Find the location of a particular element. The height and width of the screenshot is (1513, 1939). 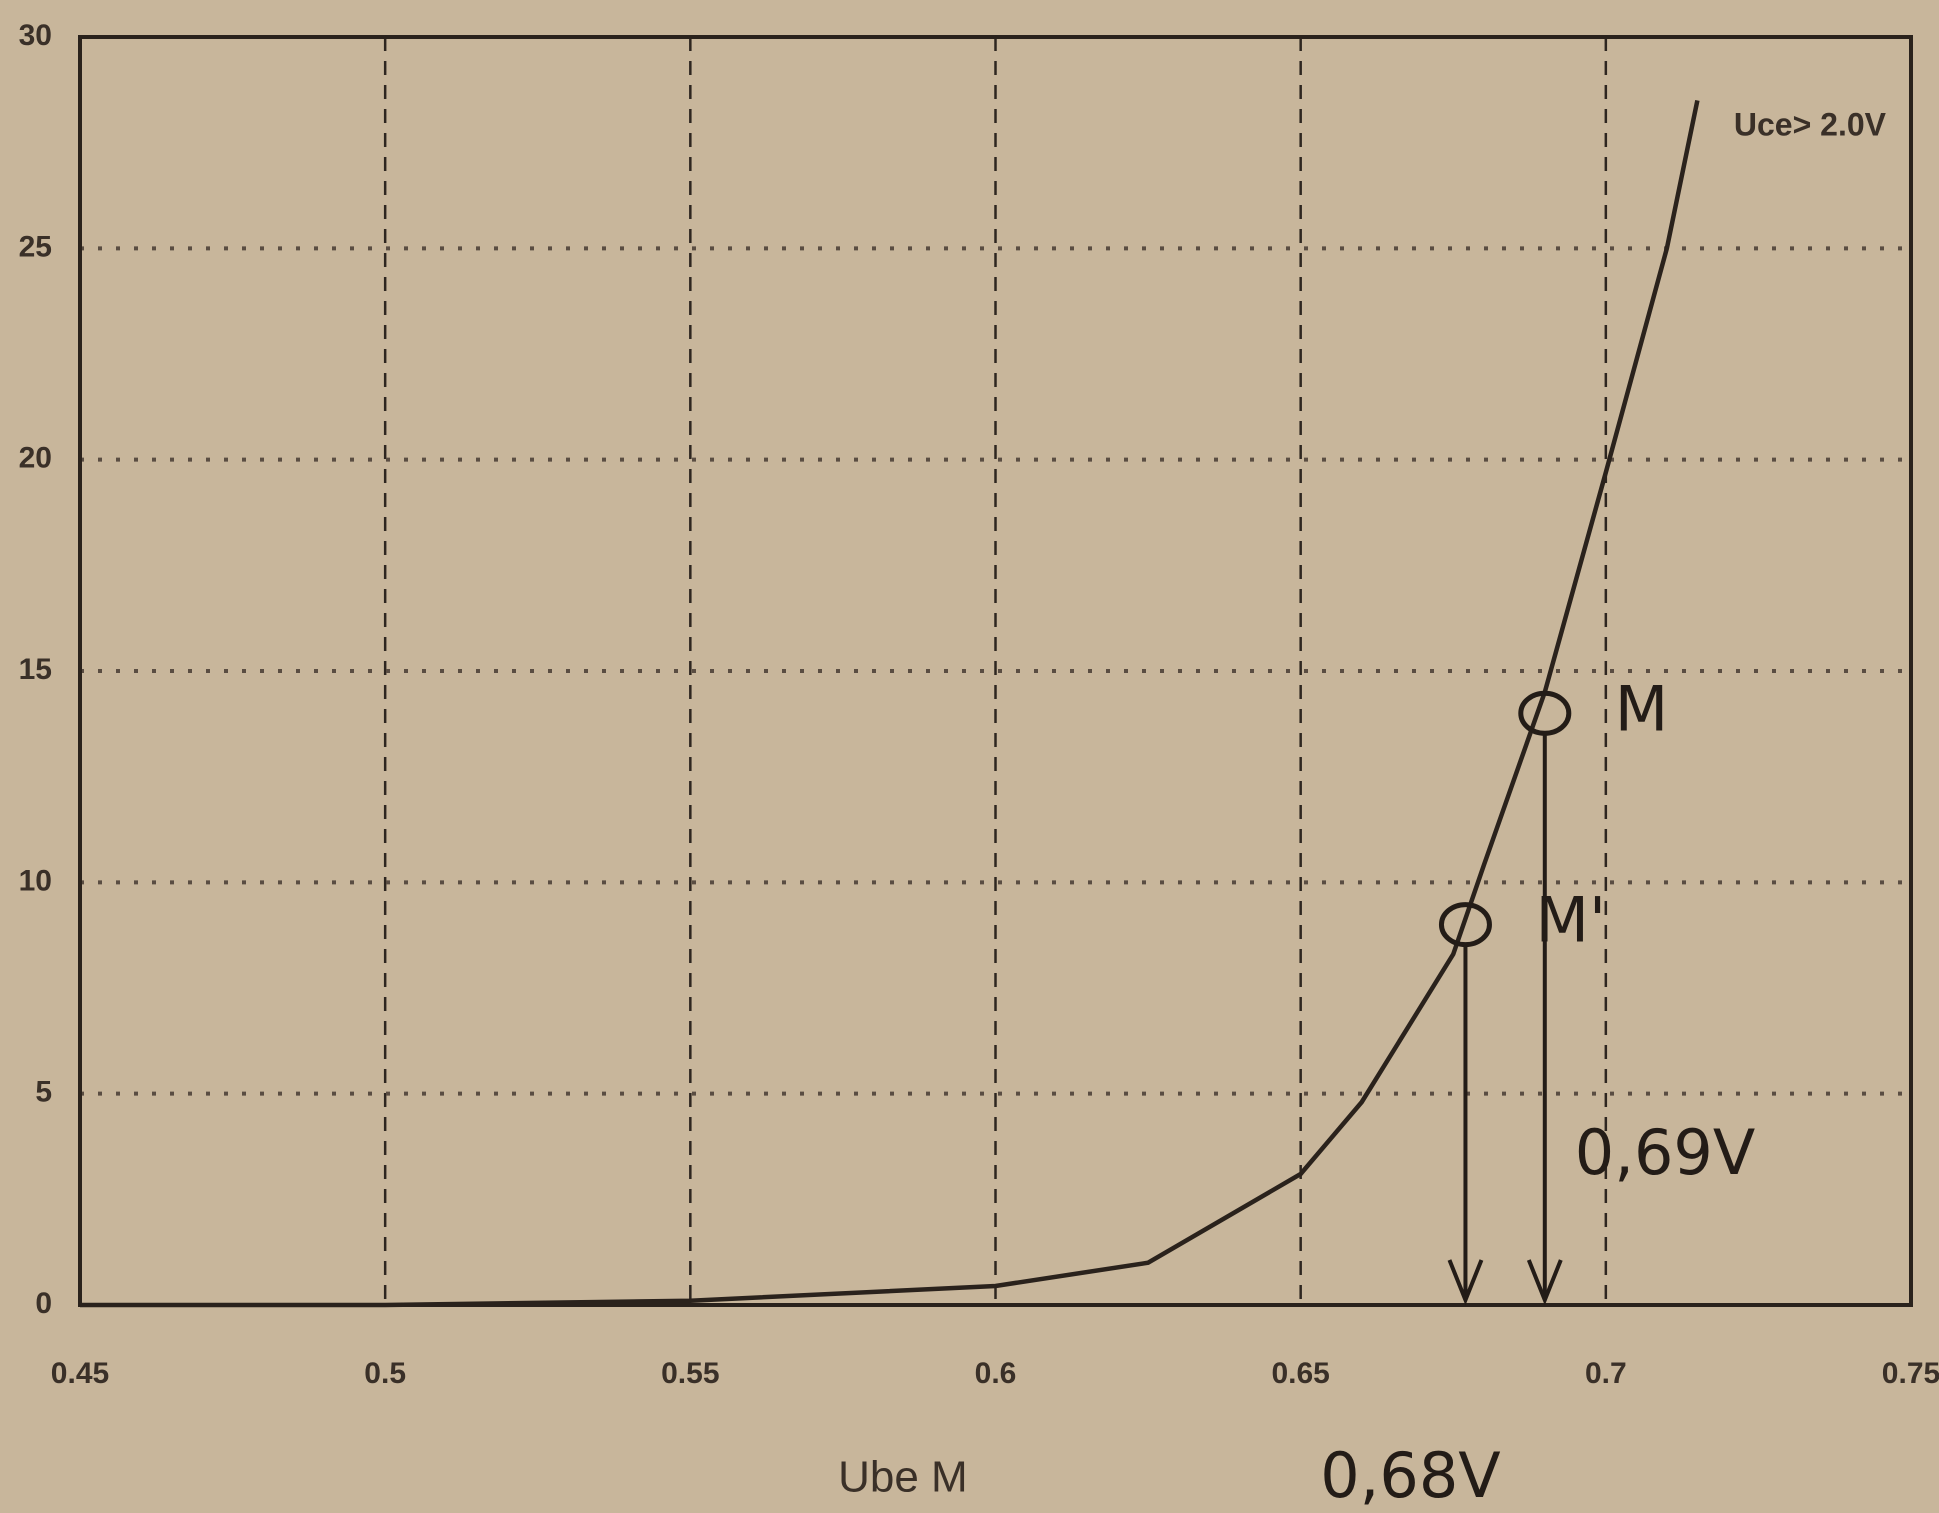

x-tick-label: 0.55 is located at coordinates (690, 1373).